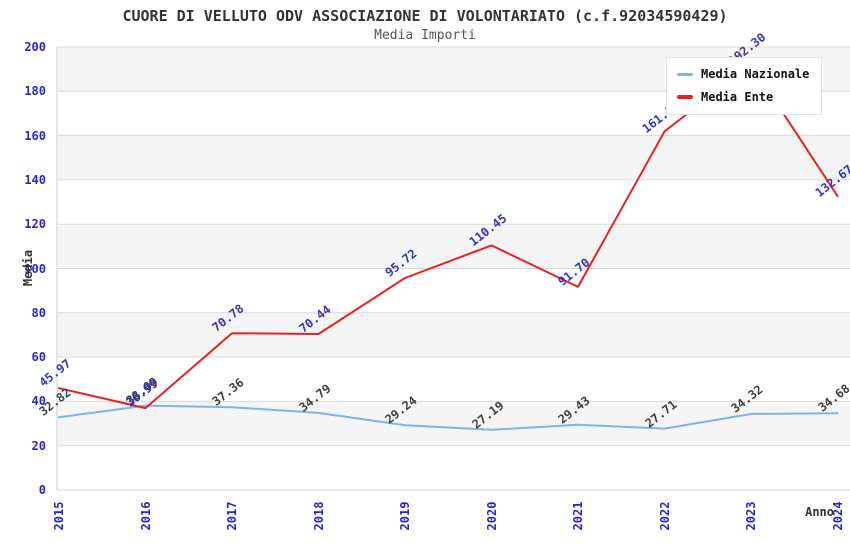 This screenshot has height=550, width=850. Describe the element at coordinates (737, 97) in the screenshot. I see `legend-label-ente: Media Ente` at that location.